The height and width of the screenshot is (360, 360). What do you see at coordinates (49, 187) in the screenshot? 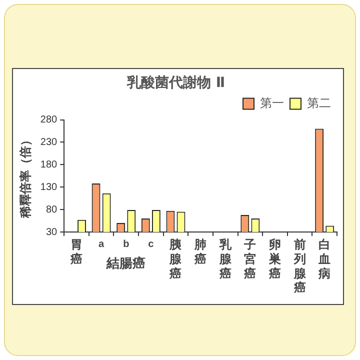
I see `y-tick-label: 130` at bounding box center [49, 187].